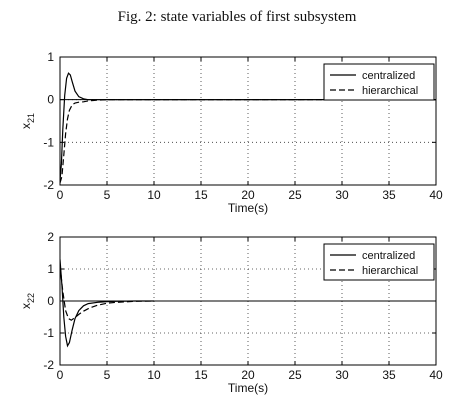 This screenshot has width=474, height=410. What do you see at coordinates (50, 237) in the screenshot?
I see `y-tick-label: 2` at bounding box center [50, 237].